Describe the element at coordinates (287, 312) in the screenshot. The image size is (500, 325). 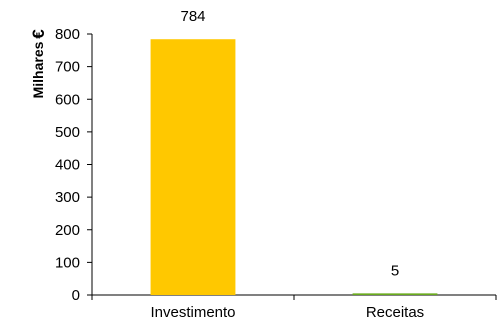
I see `category-labels: Investimento Receitas` at that location.